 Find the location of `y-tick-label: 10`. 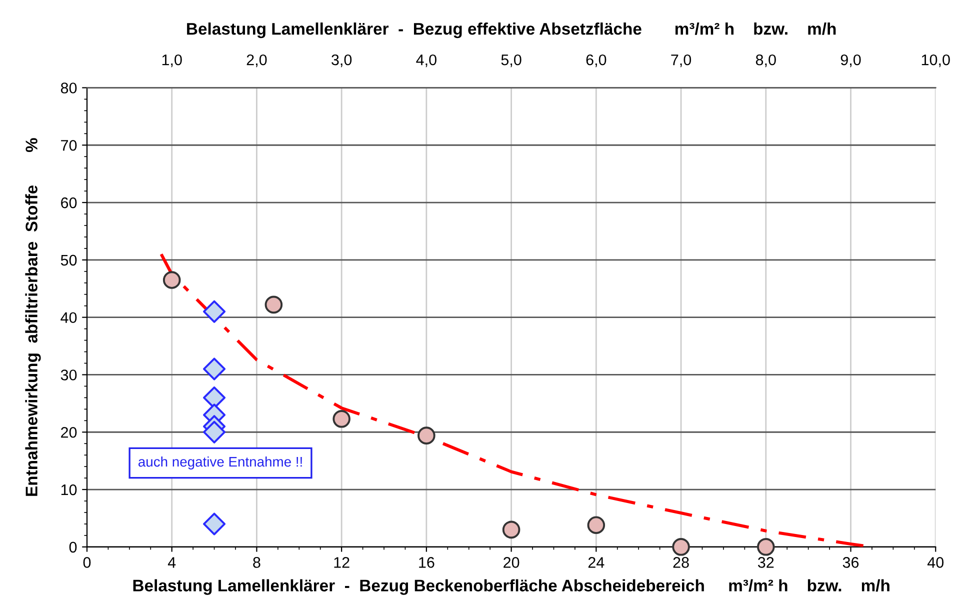

y-tick-label: 10 is located at coordinates (69, 490).